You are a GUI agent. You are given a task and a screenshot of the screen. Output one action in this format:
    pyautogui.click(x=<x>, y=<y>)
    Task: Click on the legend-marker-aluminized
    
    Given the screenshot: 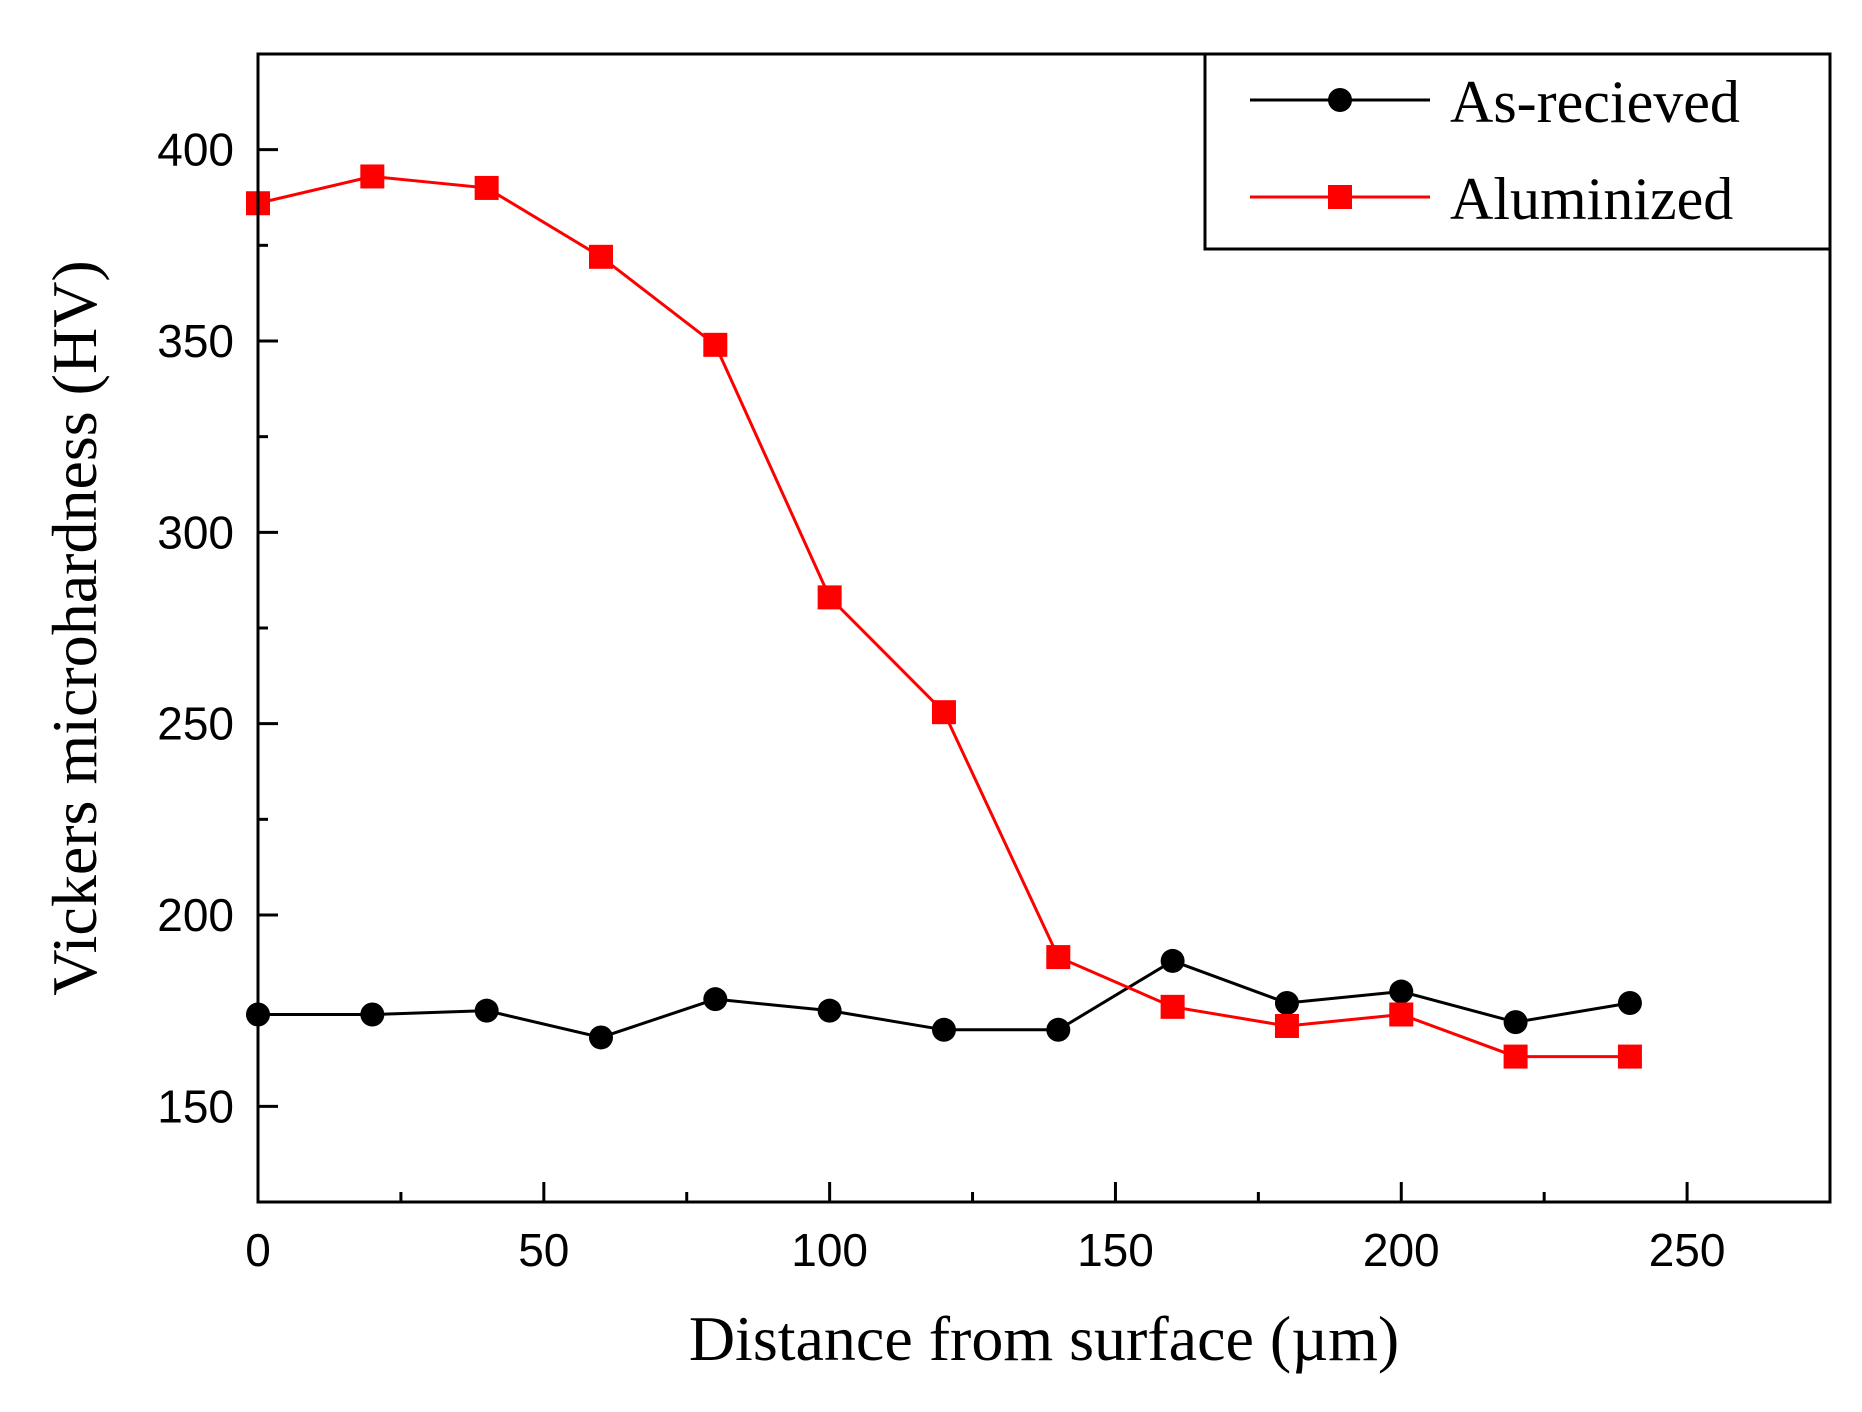 What is the action you would take?
    pyautogui.click(x=1340, y=197)
    